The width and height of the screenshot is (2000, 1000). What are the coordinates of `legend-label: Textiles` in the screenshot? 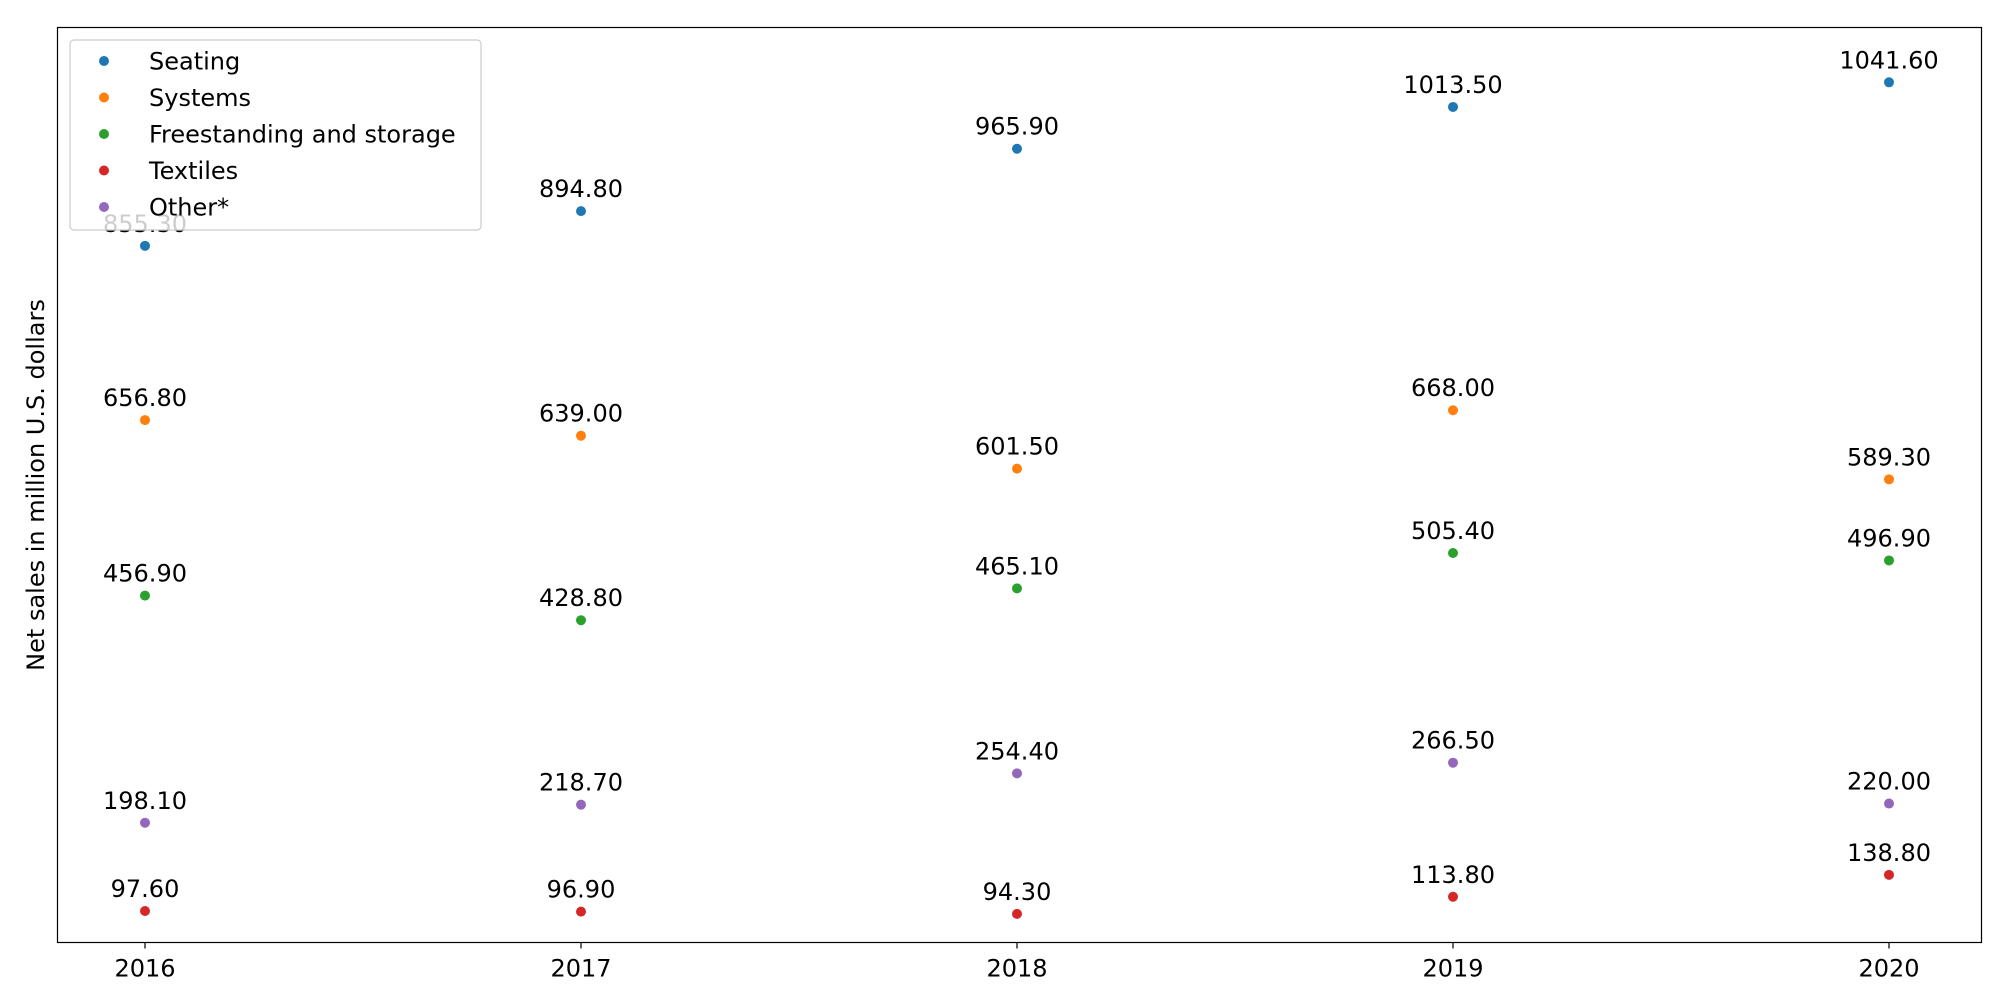 It's located at (193, 171).